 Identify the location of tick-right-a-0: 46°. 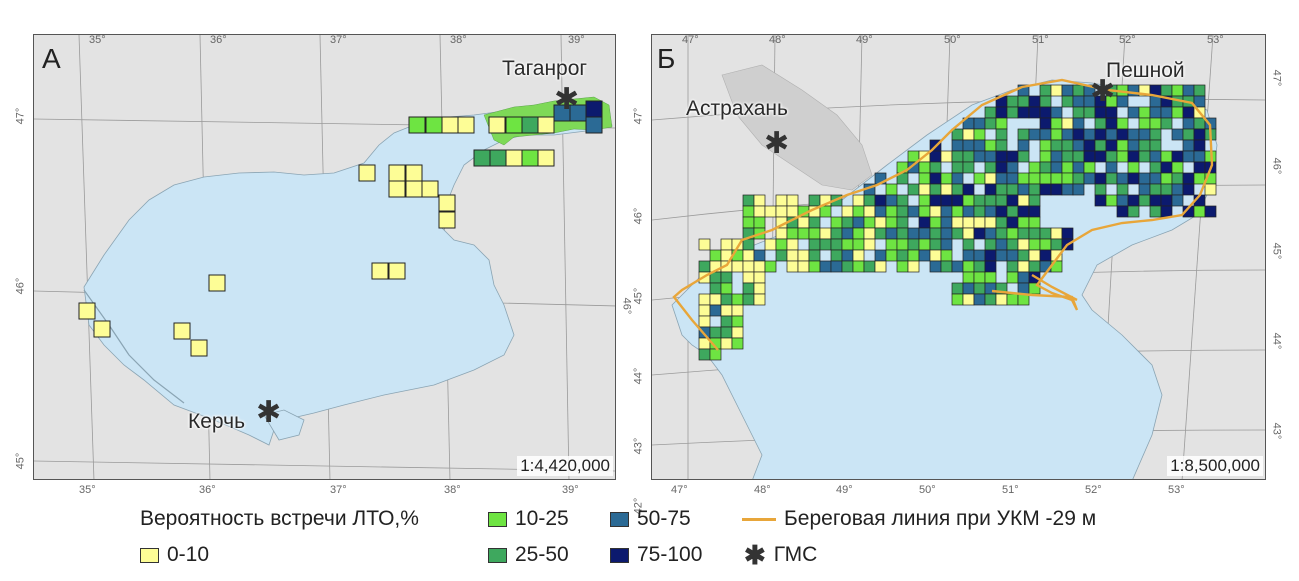
(626, 306).